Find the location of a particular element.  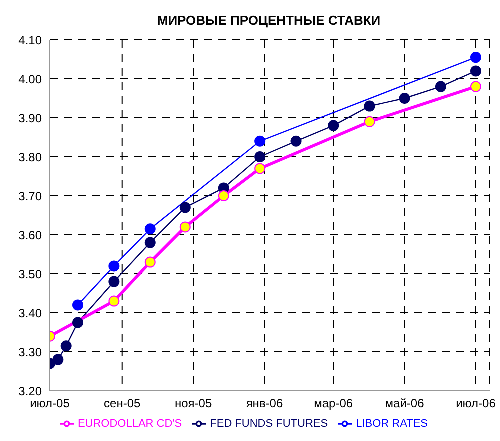

chart-title: МИРОВЫЕ ПРОЦЕНТНЫЕ СТАВКИ is located at coordinates (269, 21).